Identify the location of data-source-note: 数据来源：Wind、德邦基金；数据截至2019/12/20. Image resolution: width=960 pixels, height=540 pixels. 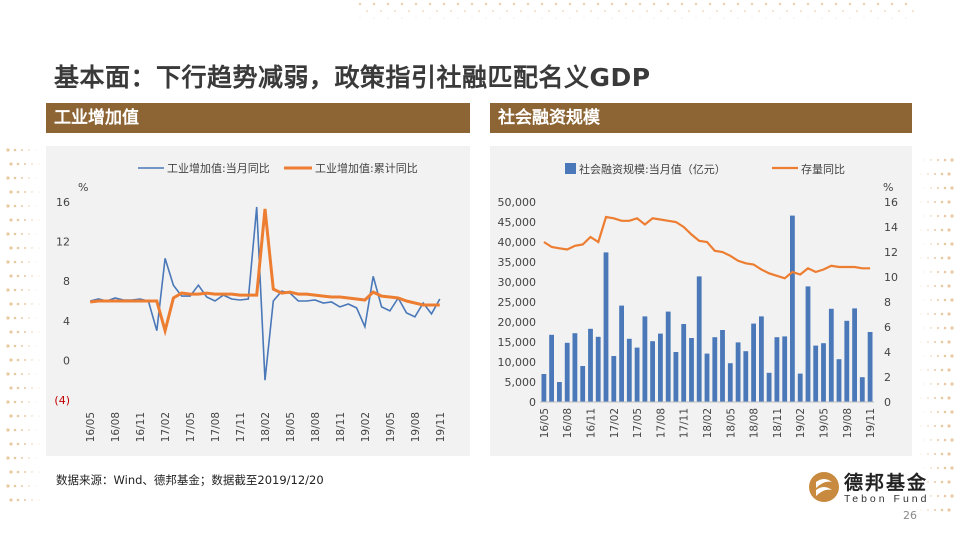
(190, 480).